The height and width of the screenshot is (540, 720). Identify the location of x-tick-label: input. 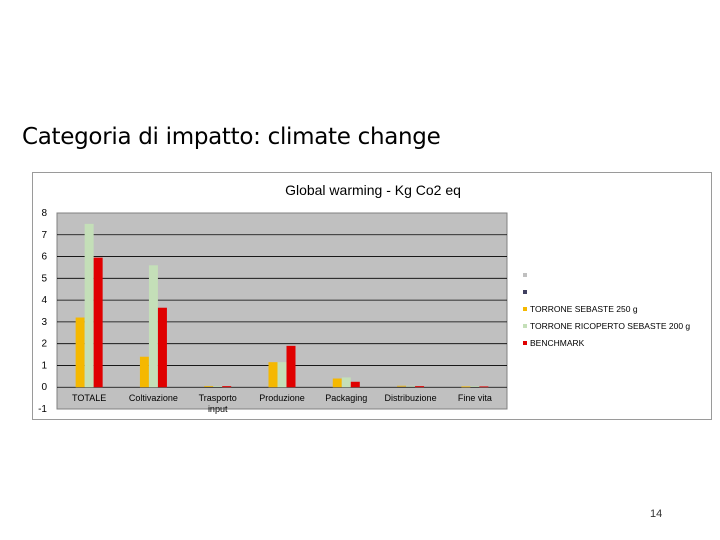
(218, 409).